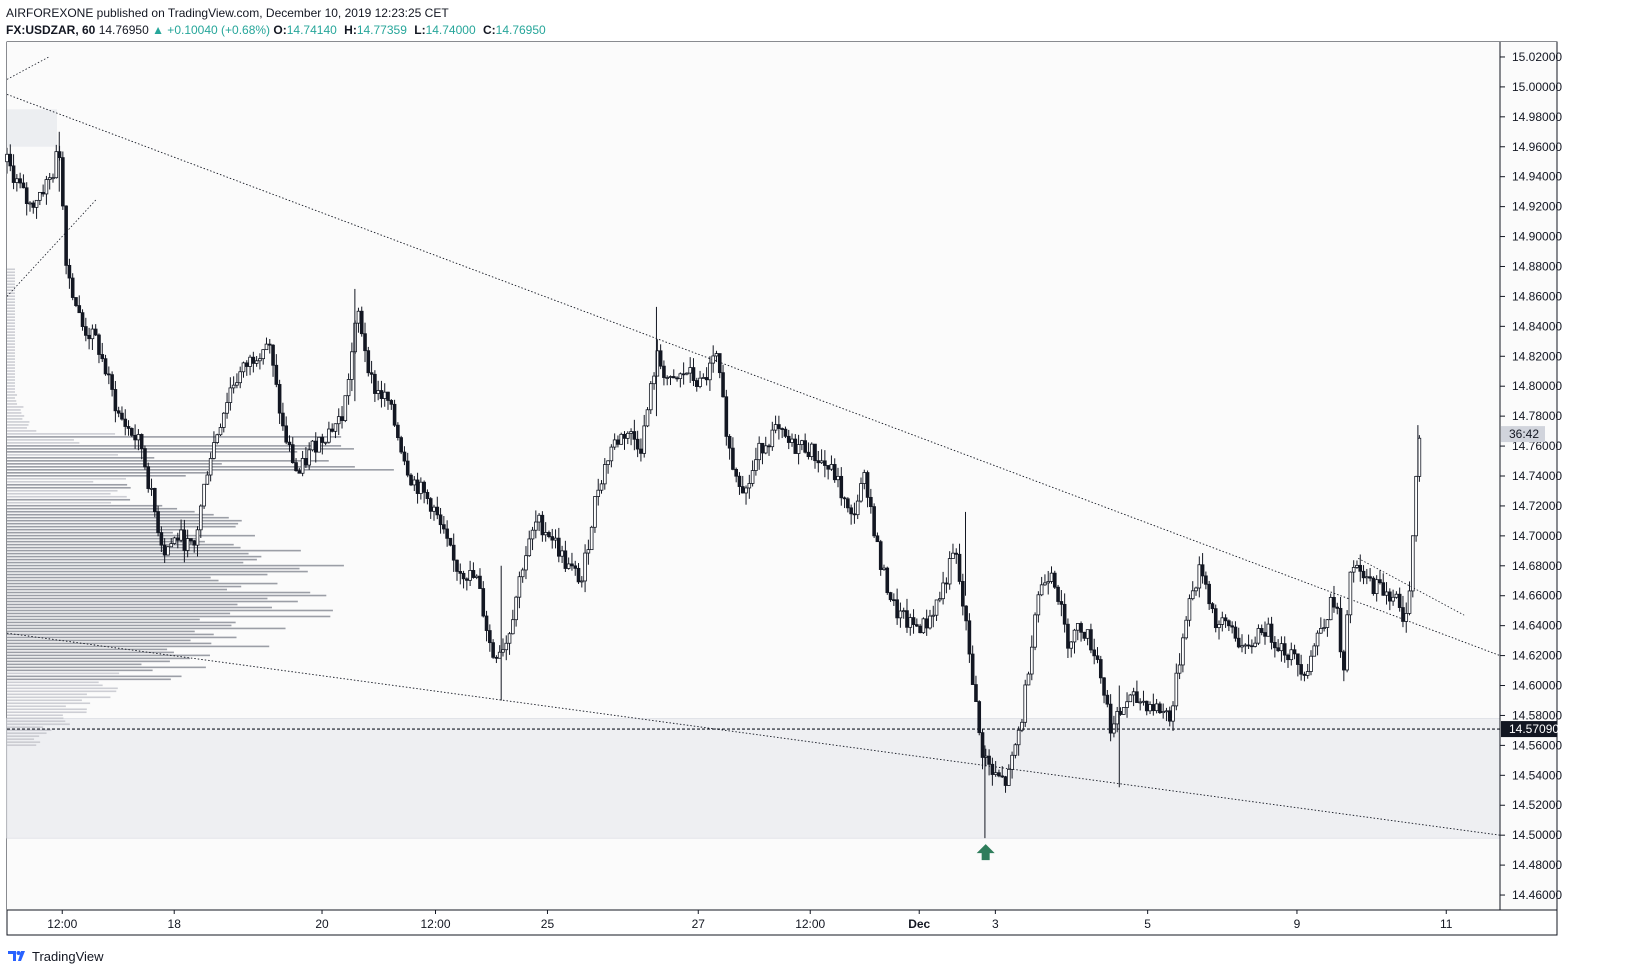 The height and width of the screenshot is (975, 1627). I want to click on y-tick-label: 14.68000, so click(1537, 566).